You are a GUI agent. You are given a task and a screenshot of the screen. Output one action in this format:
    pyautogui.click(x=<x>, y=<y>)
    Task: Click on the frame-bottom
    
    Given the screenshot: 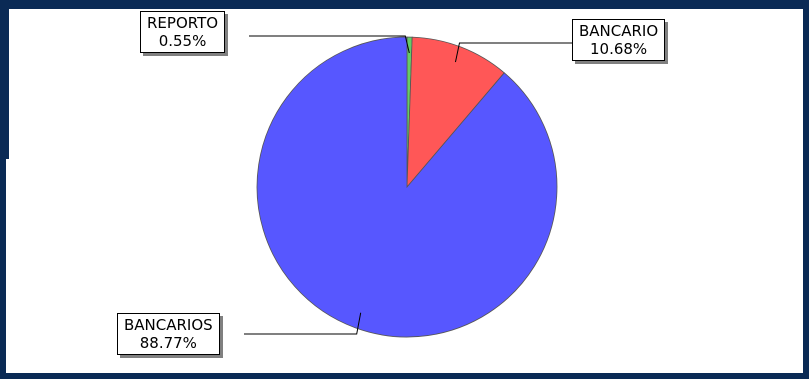 What is the action you would take?
    pyautogui.click(x=404, y=376)
    